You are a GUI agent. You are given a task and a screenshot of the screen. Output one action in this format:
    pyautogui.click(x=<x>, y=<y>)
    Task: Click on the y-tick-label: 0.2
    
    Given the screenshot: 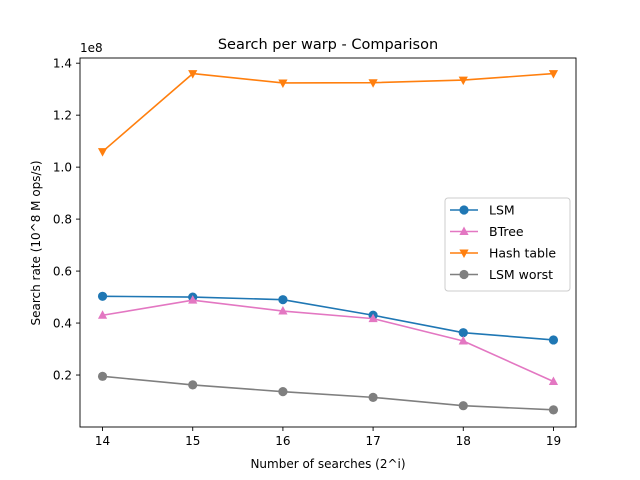 What is the action you would take?
    pyautogui.click(x=62, y=375)
    